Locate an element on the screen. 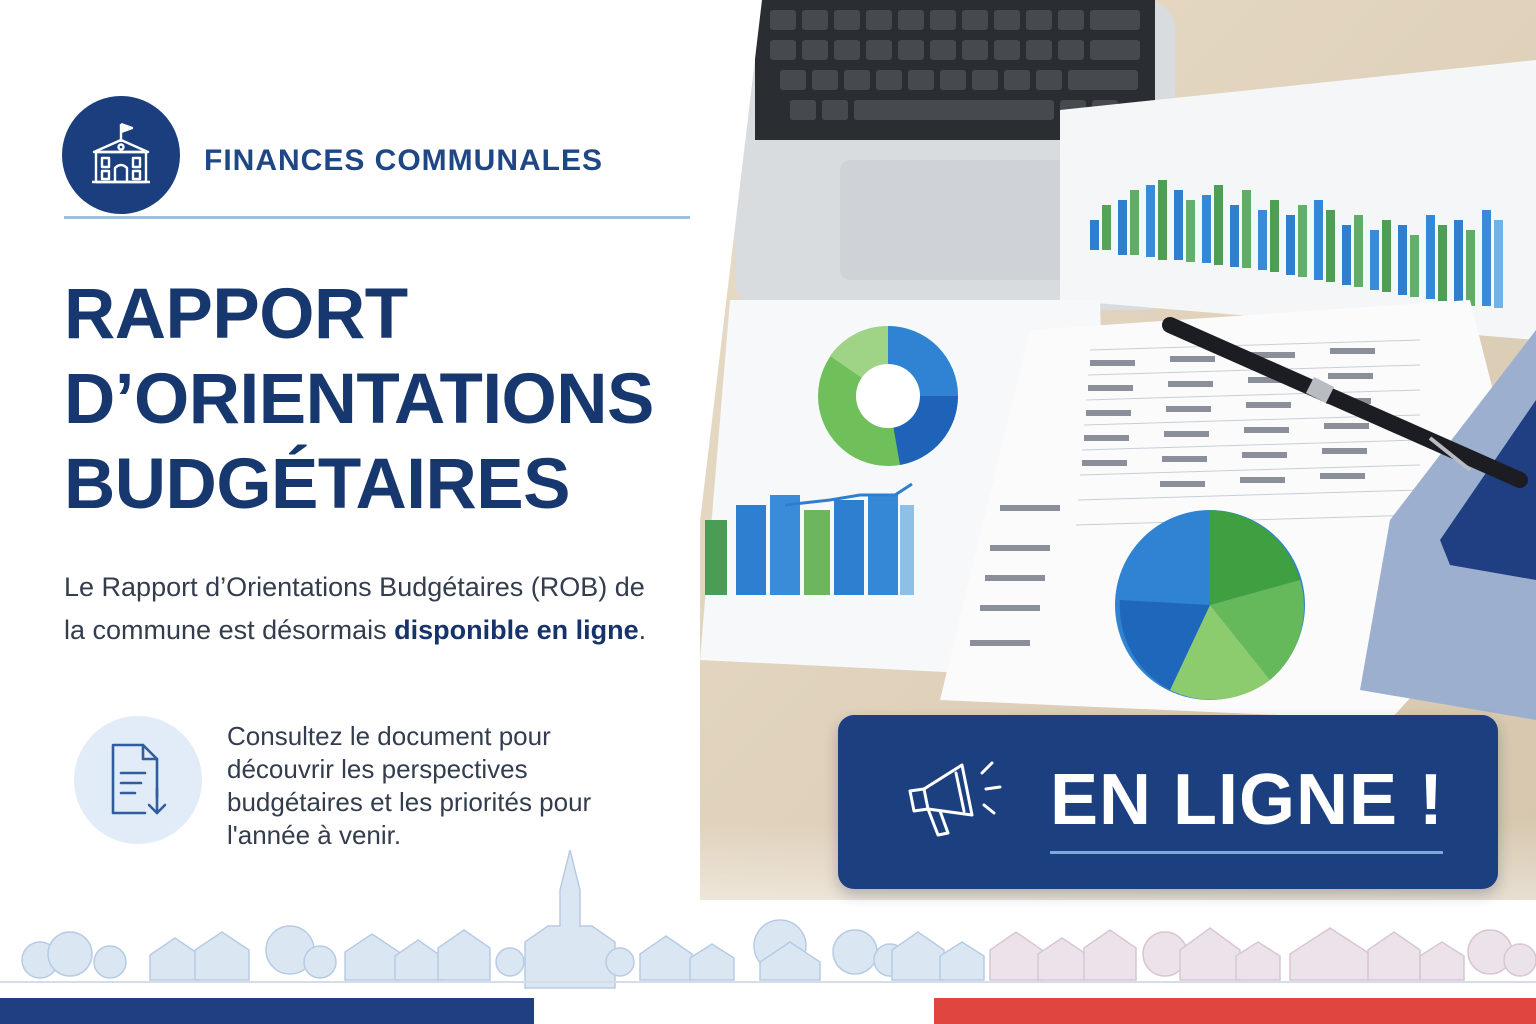 The height and width of the screenshot is (1024, 1536). title-line-2: D’ORIENTATIONS is located at coordinates (359, 399).